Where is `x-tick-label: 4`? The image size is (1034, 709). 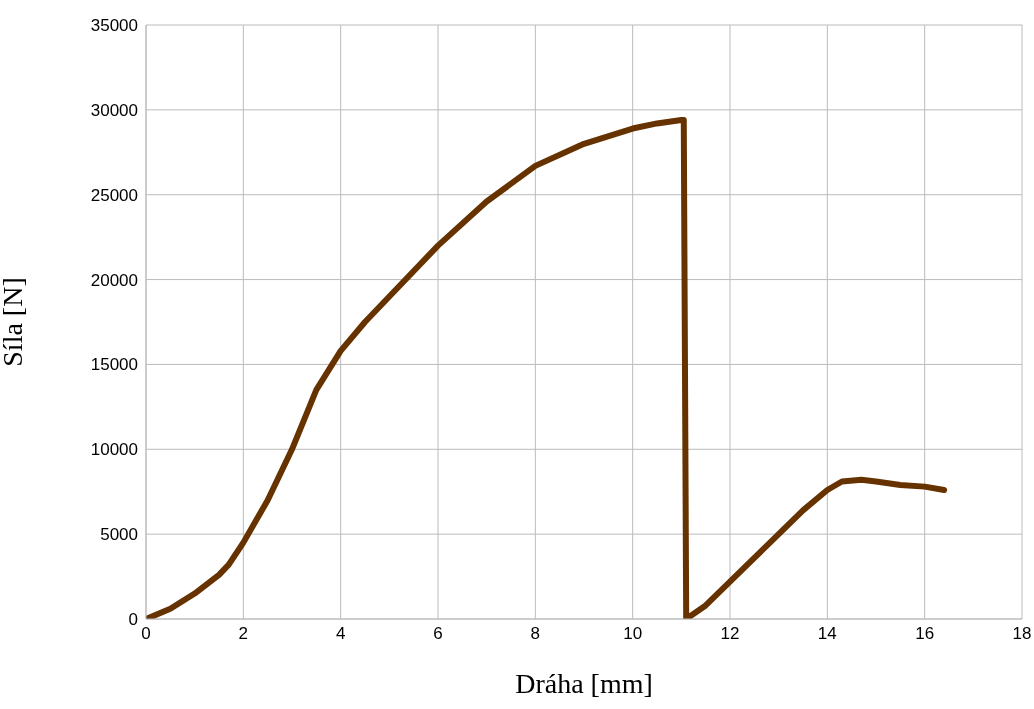 x-tick-label: 4 is located at coordinates (340, 634).